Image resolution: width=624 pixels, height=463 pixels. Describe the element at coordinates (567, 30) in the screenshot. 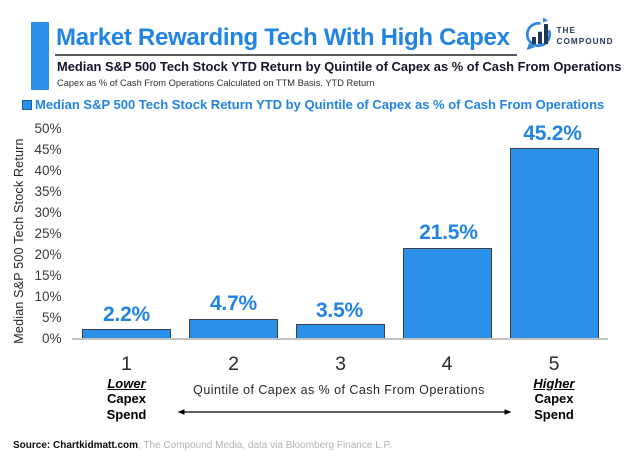

I see `svg-text: THE` at that location.